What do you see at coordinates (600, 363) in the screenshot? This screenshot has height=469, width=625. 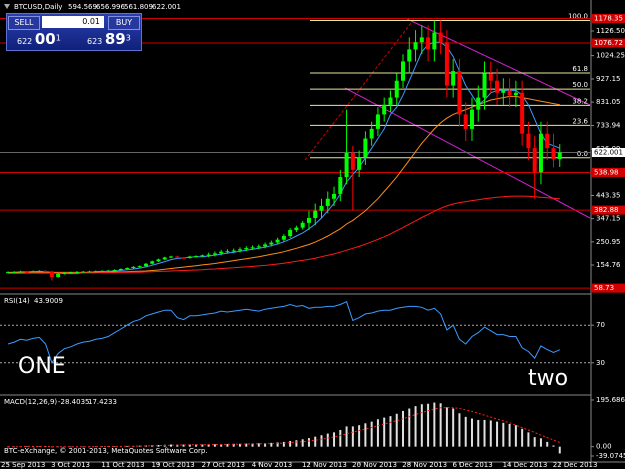 I see `y-tick-label: 30` at bounding box center [600, 363].